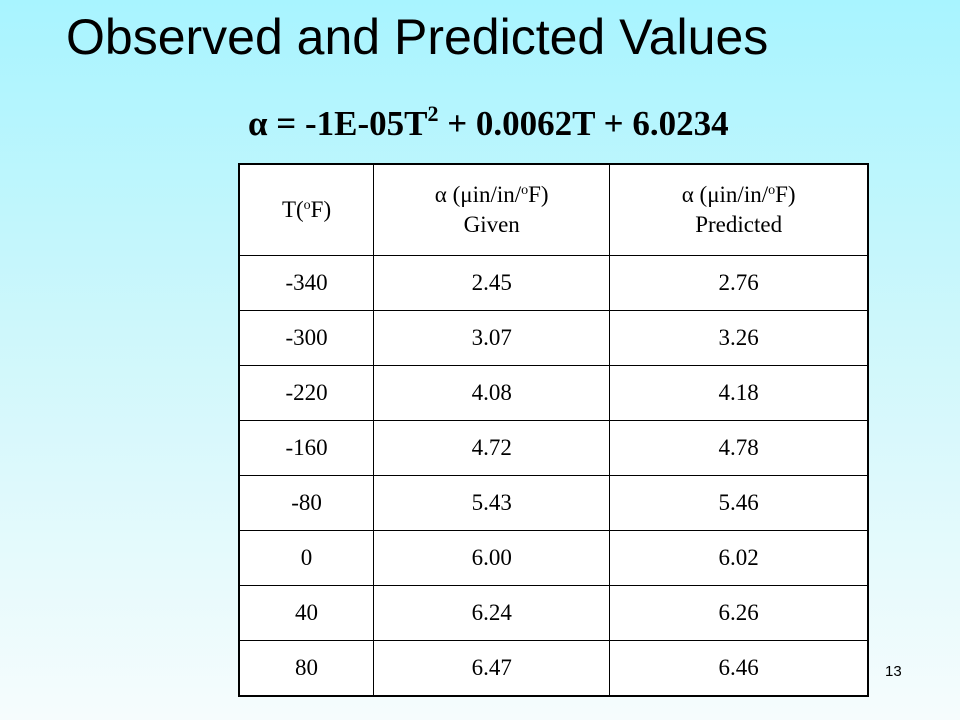 This screenshot has width=960, height=720. I want to click on cell-alpha-predicted: 4.18, so click(739, 393).